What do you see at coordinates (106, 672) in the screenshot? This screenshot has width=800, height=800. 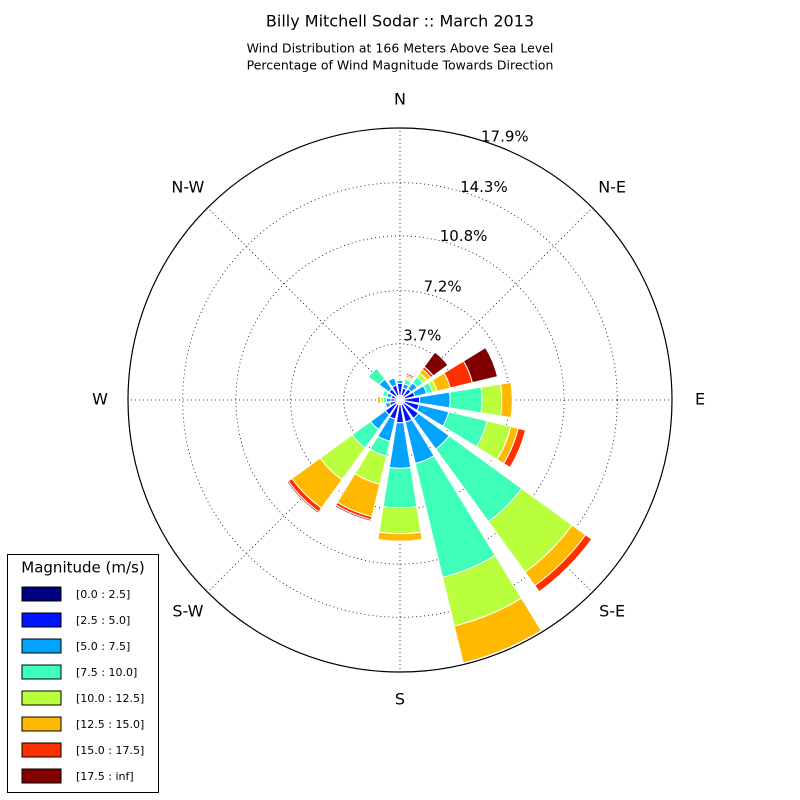 I see `legend-label: [7.5 : 10.0]` at bounding box center [106, 672].